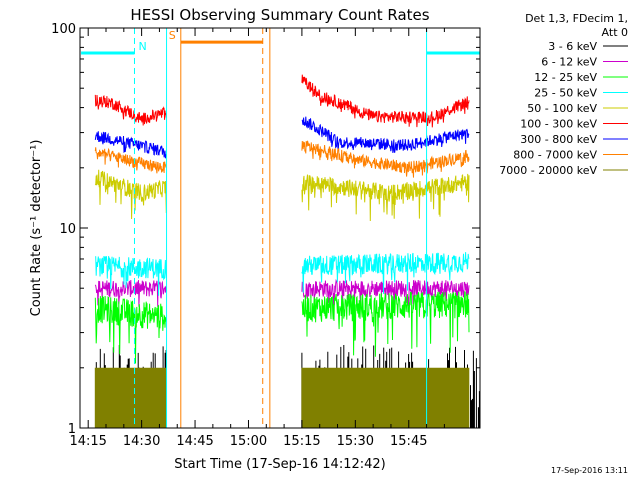 This screenshot has height=480, width=640. Describe the element at coordinates (301, 441) in the screenshot. I see `x-tick-label-4: 15:15` at that location.